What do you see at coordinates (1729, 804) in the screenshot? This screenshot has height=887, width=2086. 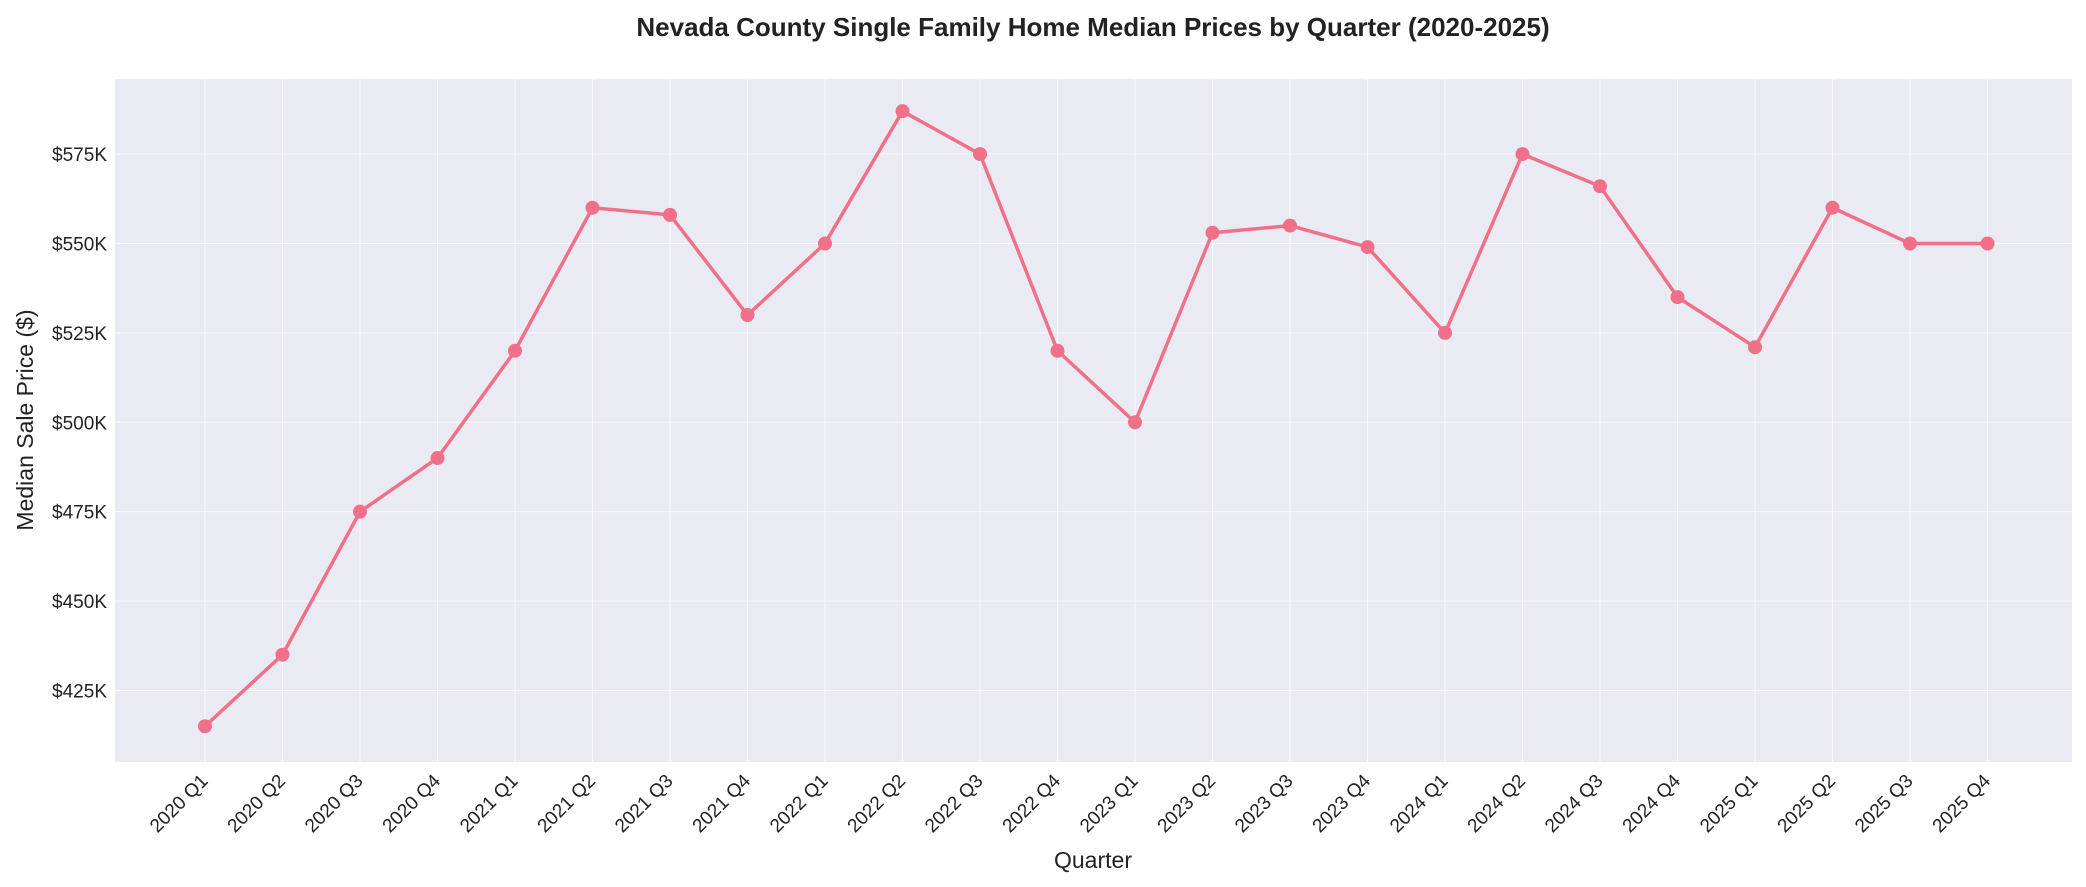 I see `x-tick-label: 2025 Q1` at bounding box center [1729, 804].